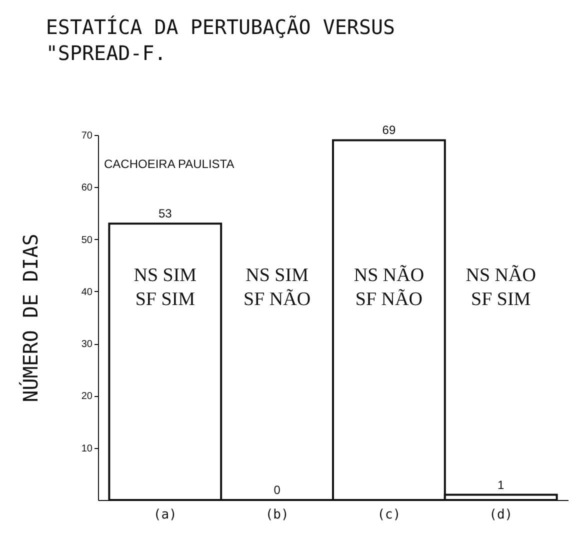 This screenshot has width=585, height=552. I want to click on annotation: NS SIM SF SIM, so click(165, 287).